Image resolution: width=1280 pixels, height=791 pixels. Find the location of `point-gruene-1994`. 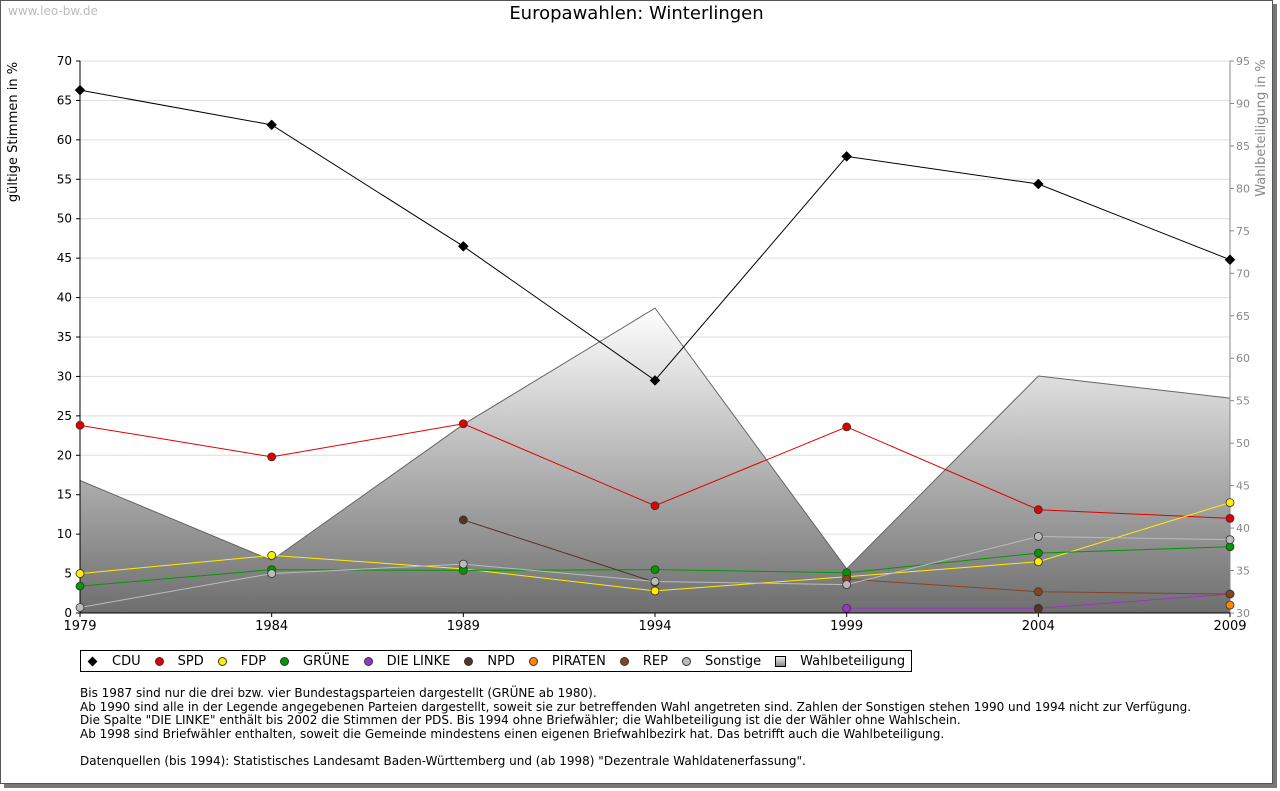

point-gruene-1994 is located at coordinates (655, 570).